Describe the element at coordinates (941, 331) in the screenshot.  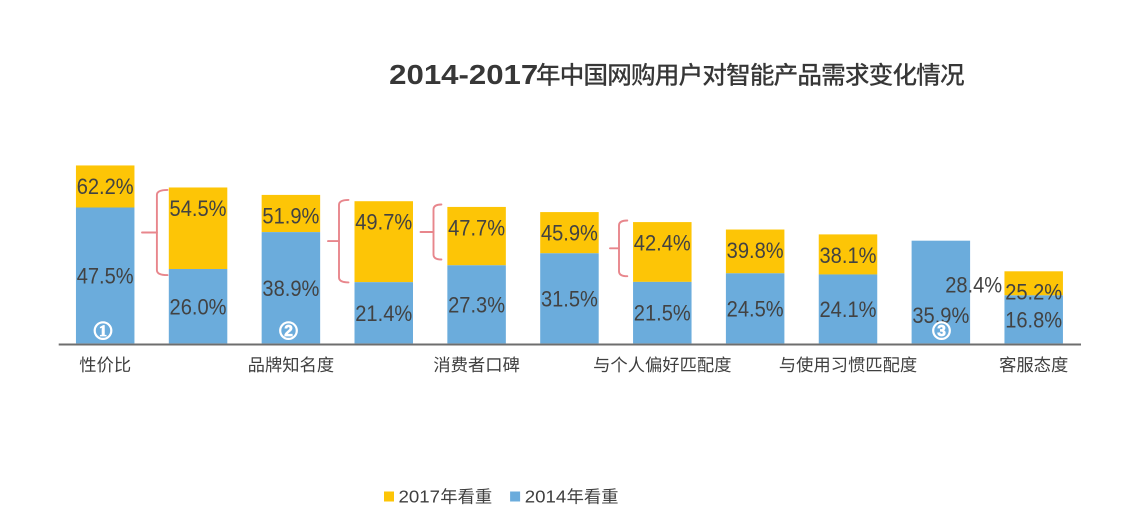
I see `svg-text: 3` at that location.